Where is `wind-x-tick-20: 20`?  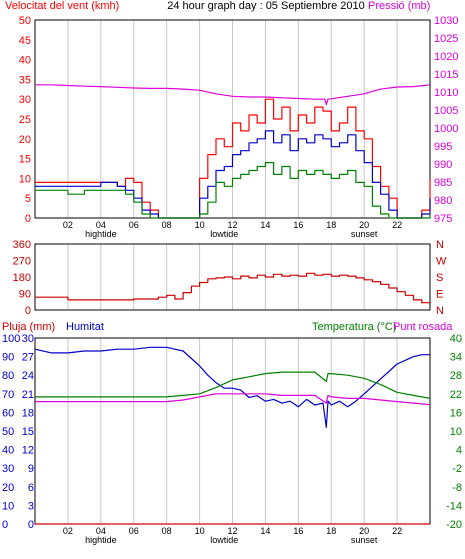
wind-x-tick-20: 20 is located at coordinates (364, 225).